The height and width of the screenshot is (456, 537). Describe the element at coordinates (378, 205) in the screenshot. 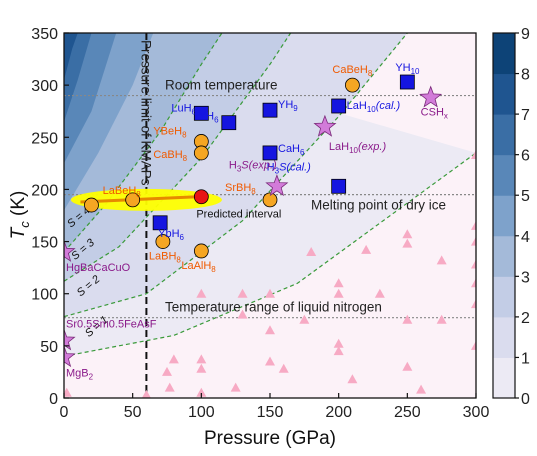

I see `reference-label: Melting point of dry ice` at that location.